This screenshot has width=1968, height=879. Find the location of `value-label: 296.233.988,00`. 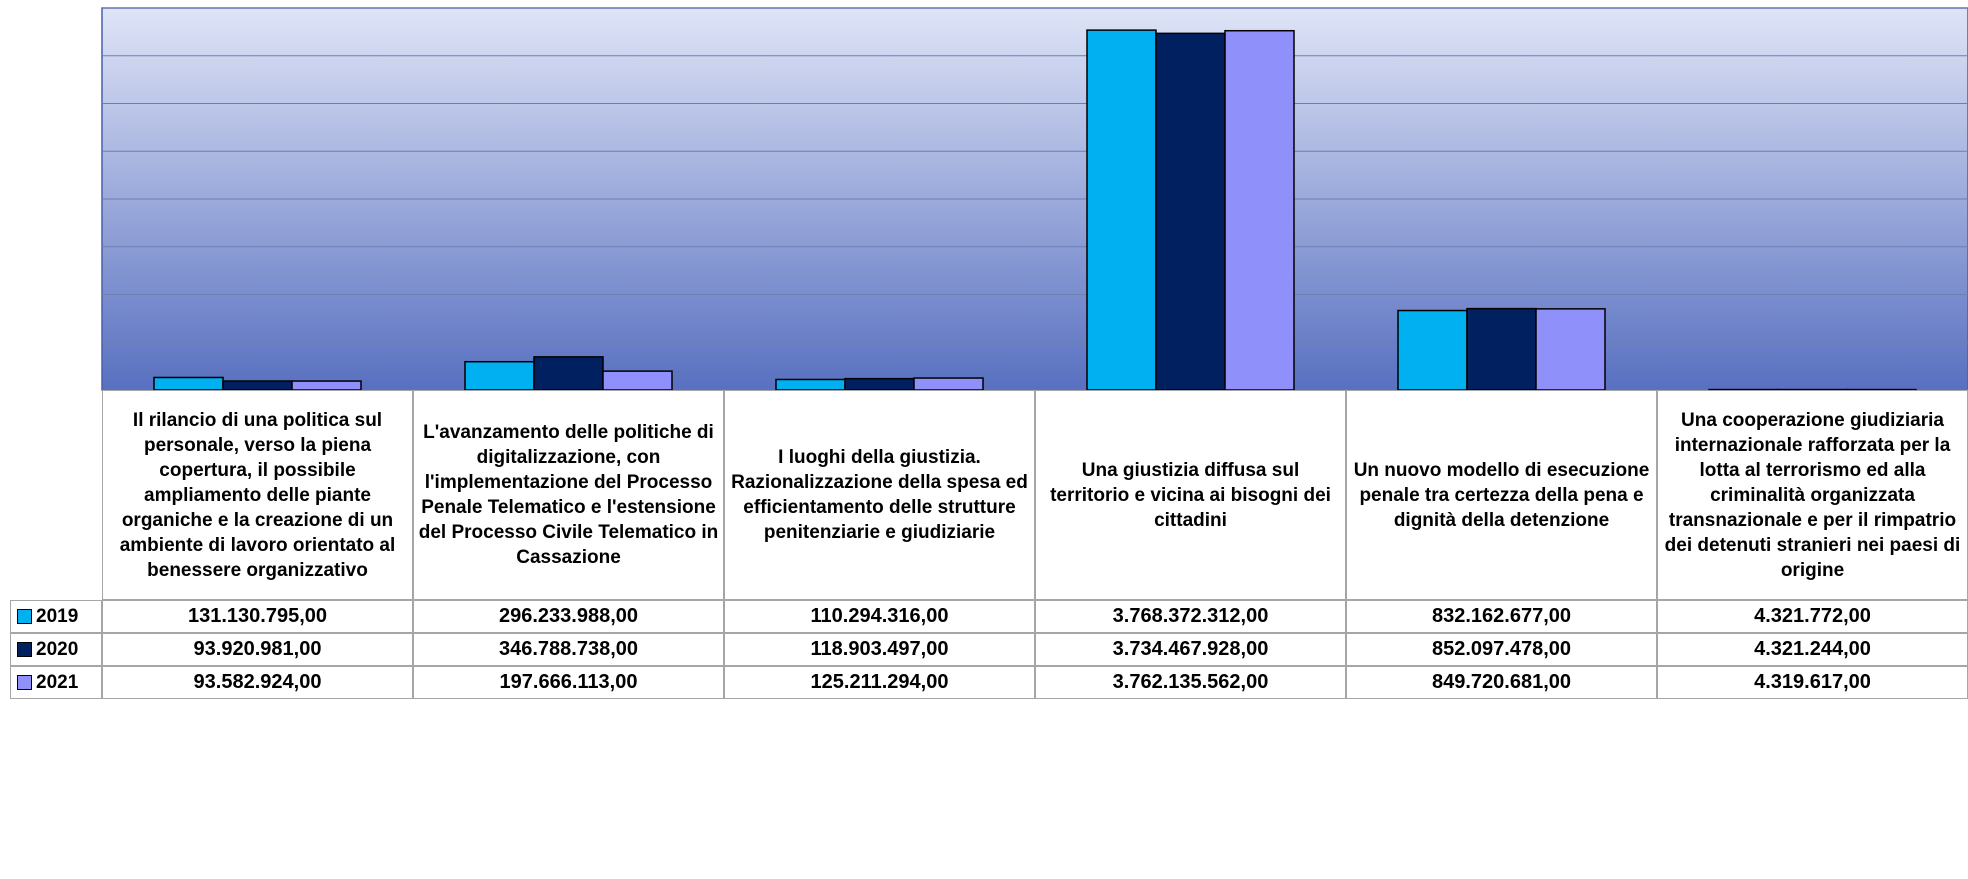

value-label: 296.233.988,00 is located at coordinates (568, 616).